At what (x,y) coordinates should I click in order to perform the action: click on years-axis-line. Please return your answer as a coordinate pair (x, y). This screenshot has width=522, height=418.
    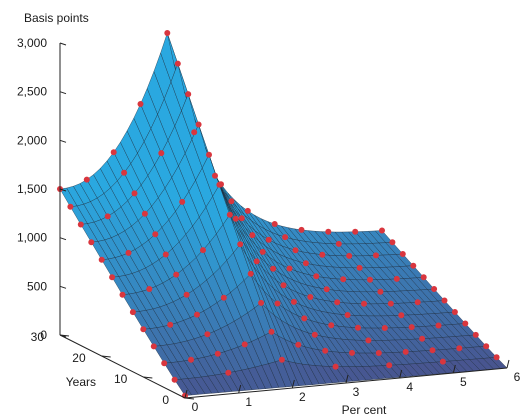
    Looking at the image, I should click on (122, 366).